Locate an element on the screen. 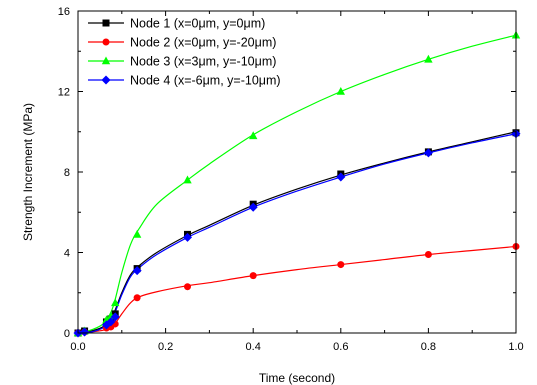 This screenshot has height=385, width=537. x-tick-labels: 0.0 0.2 0.4 0.6 0.8 1.0 is located at coordinates (296, 347).